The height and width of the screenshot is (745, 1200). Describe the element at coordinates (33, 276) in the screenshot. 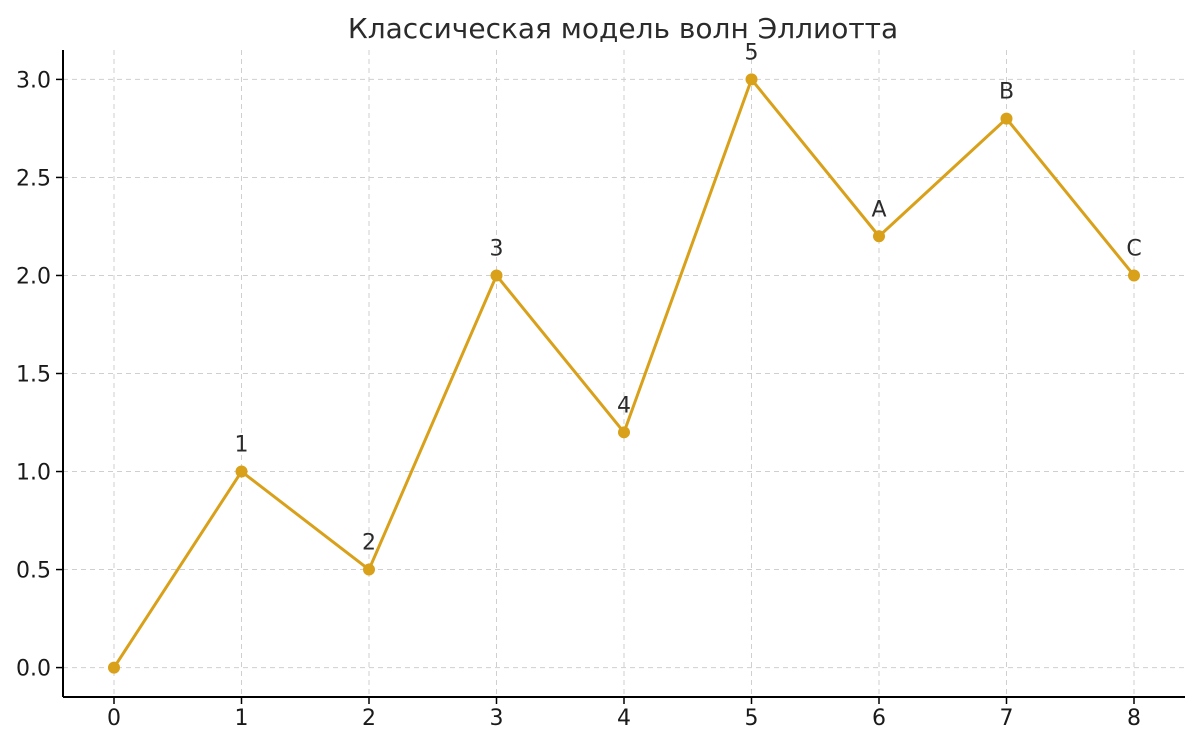

I see `y-tick-label: 2.0` at that location.